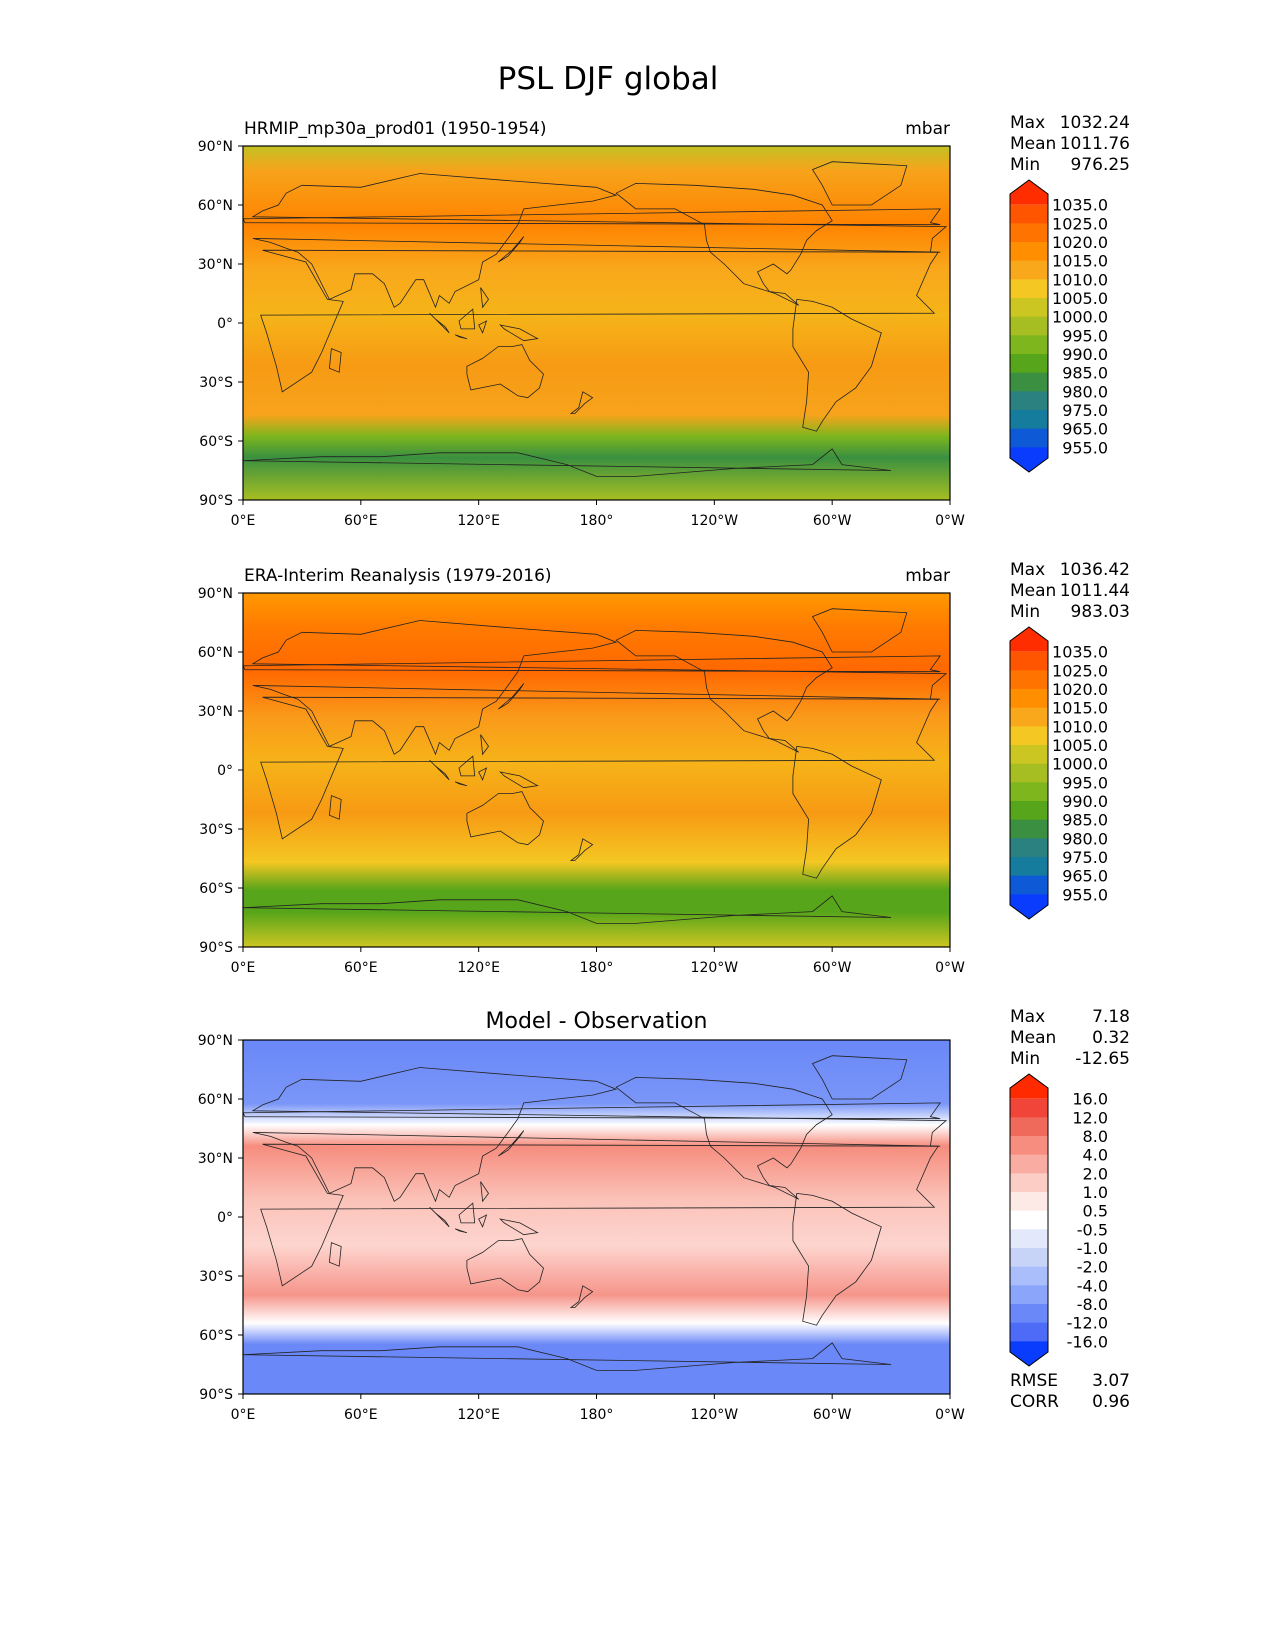 The image size is (1275, 1650). Describe the element at coordinates (1029, 459) in the screenshot. I see `colorbar-extend-bottom` at that location.